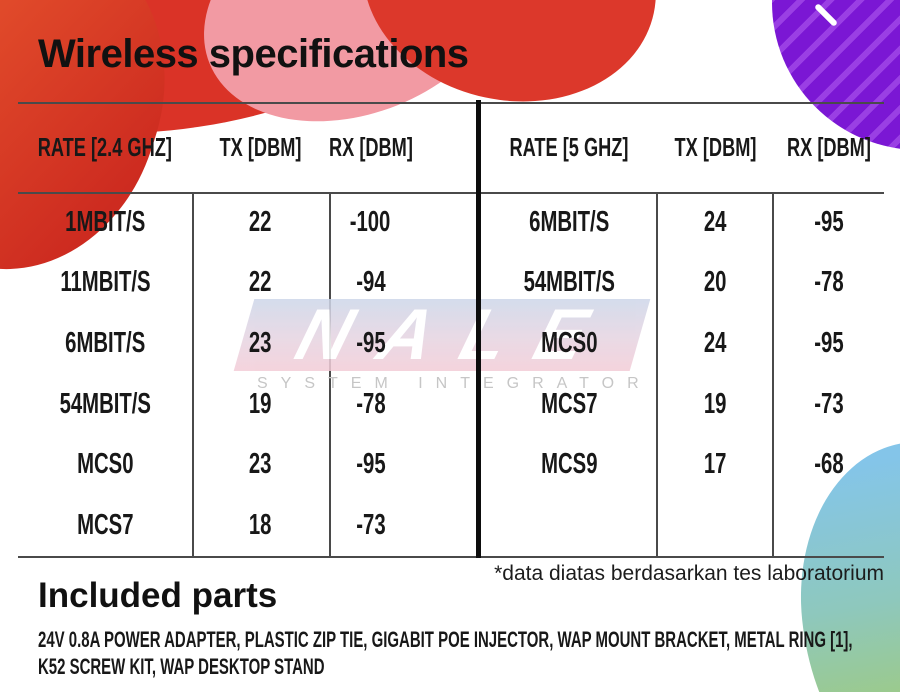 This screenshot has width=900, height=692. Describe the element at coordinates (715, 282) in the screenshot. I see `table-cell: 20` at that location.